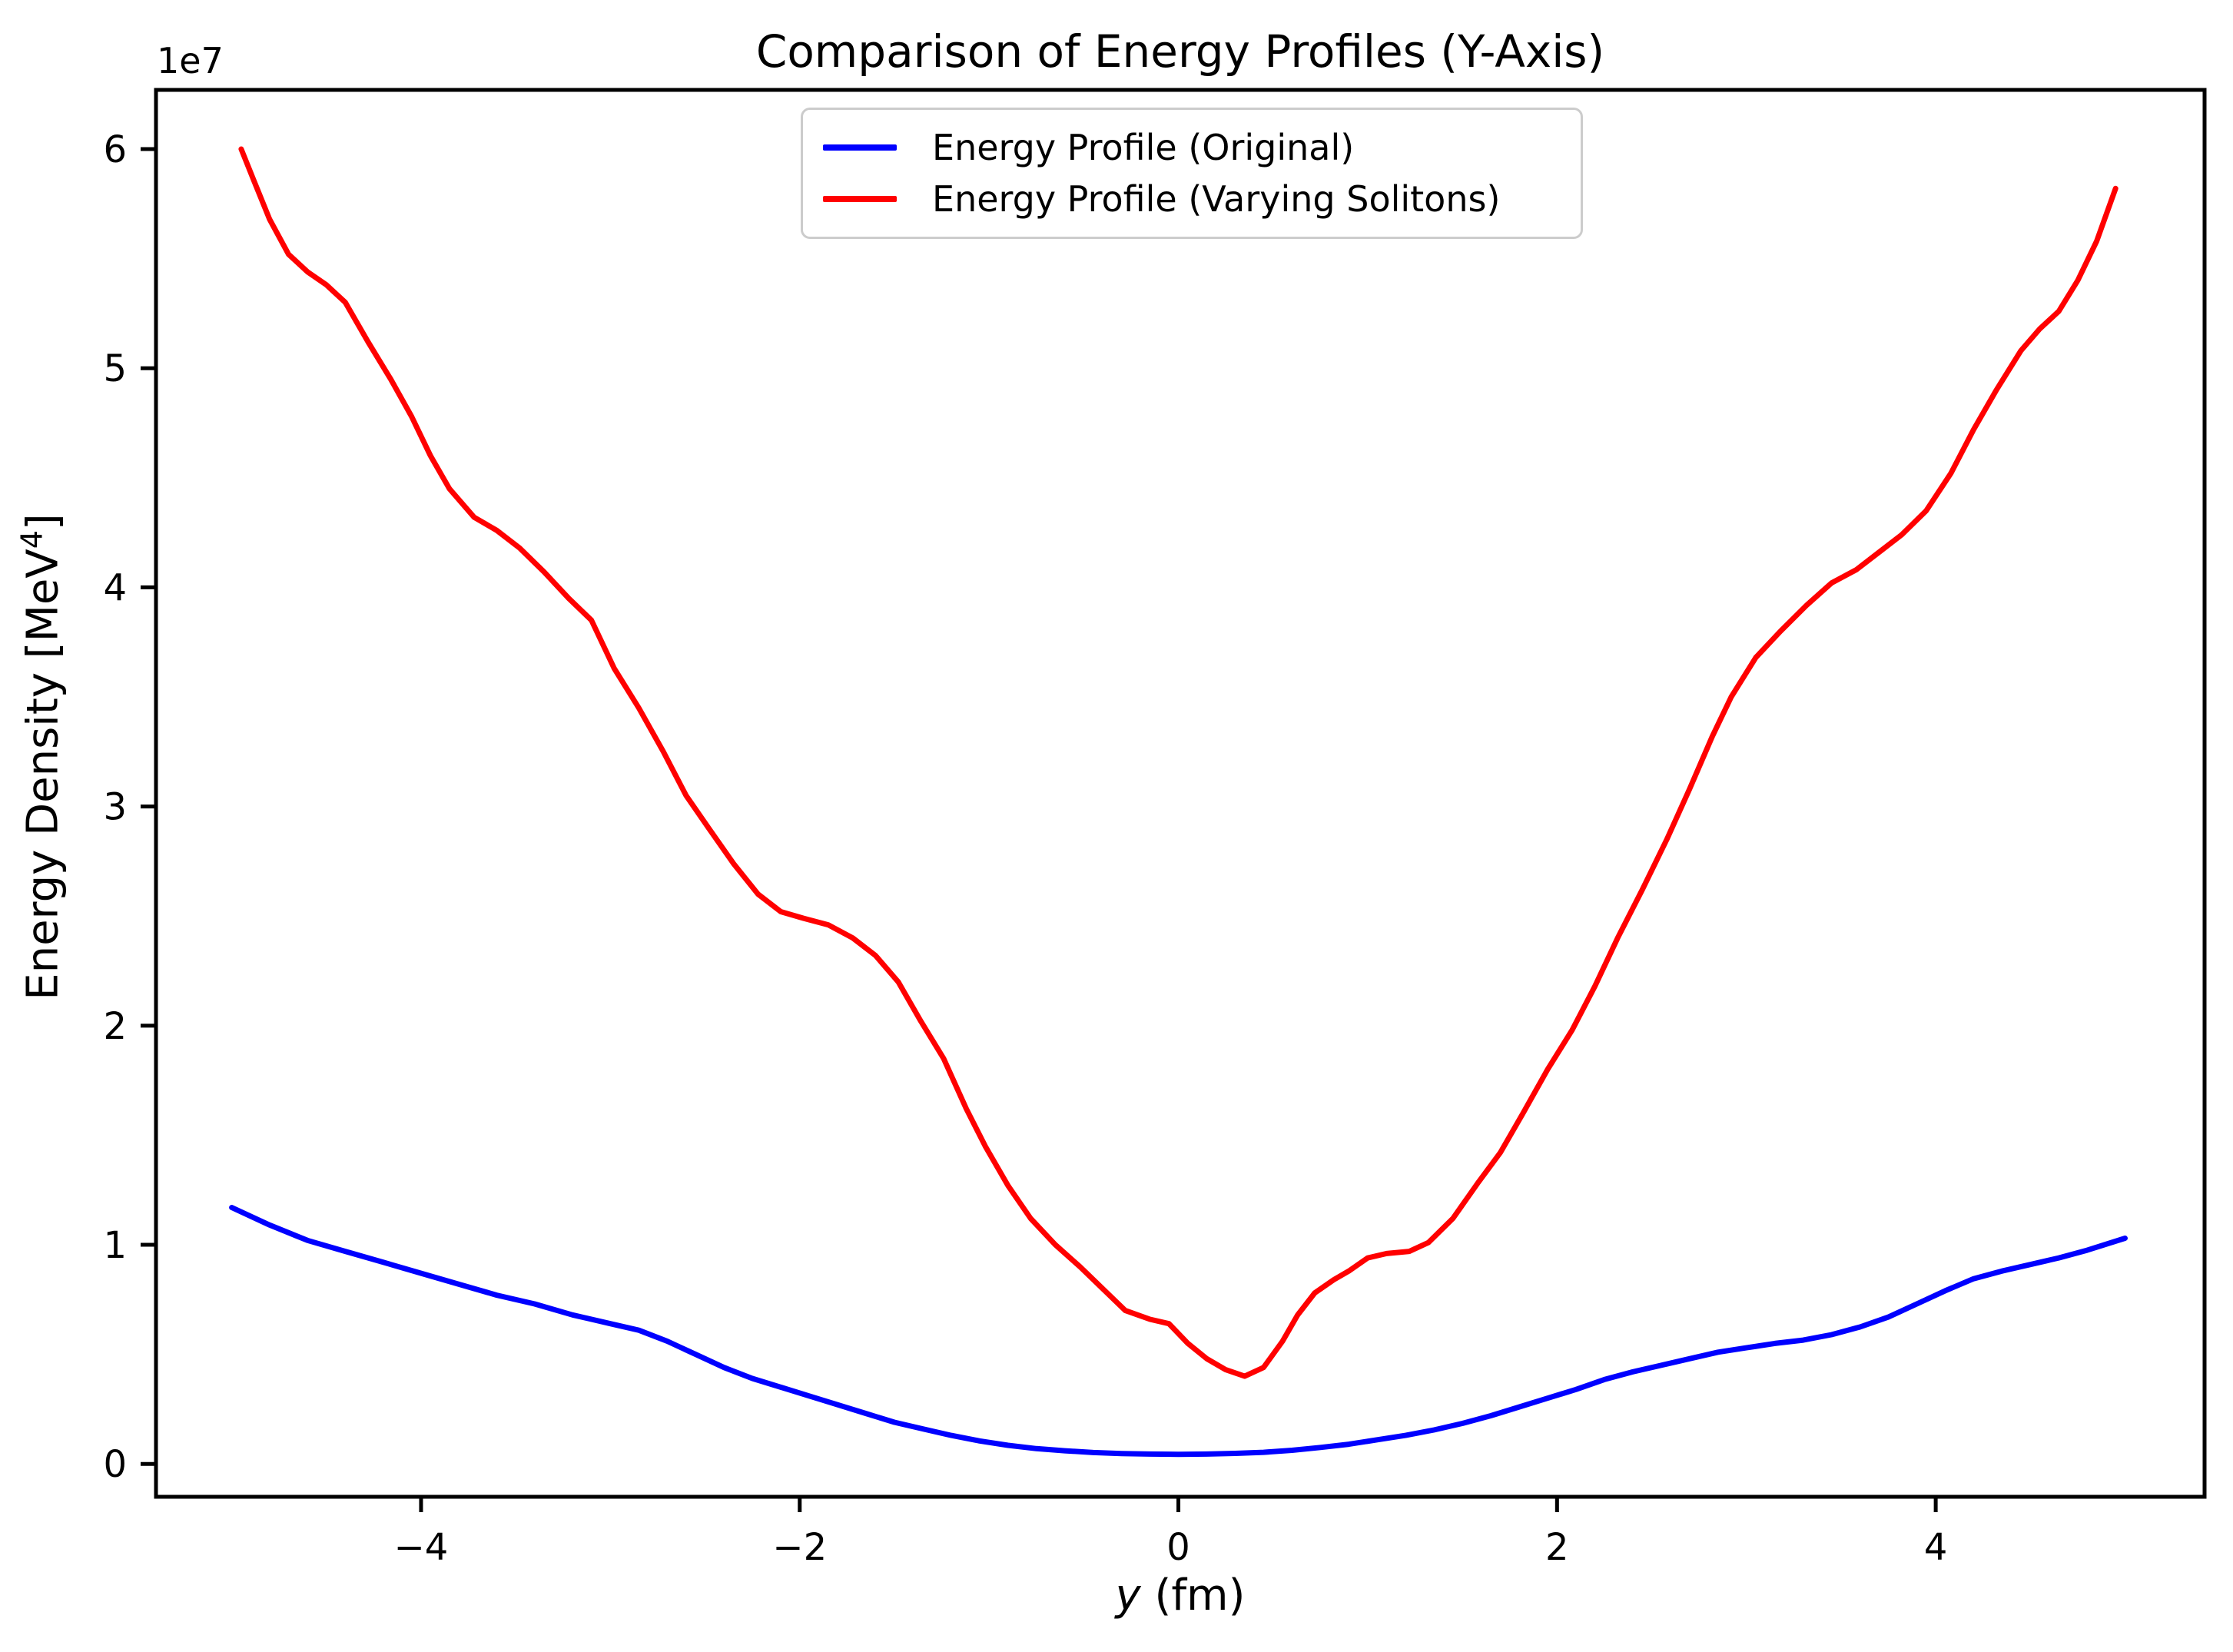 The image size is (2233, 1652). I want to click on y-axis-label-close: ], so click(43, 522).